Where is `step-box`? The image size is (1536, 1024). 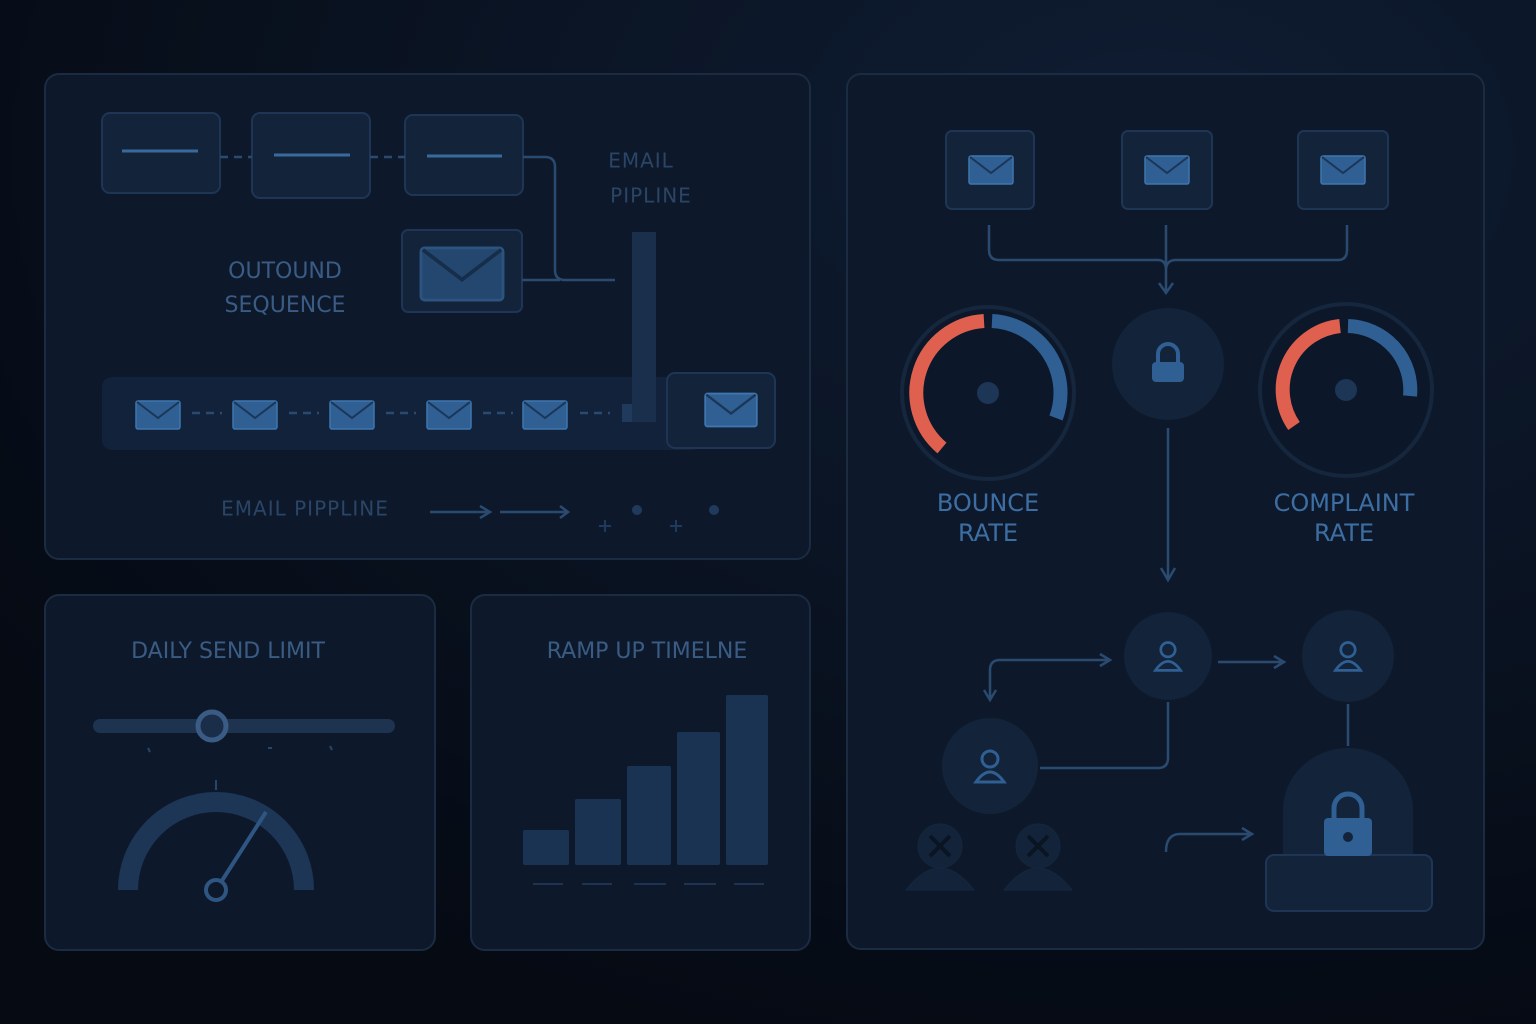
step-box is located at coordinates (161, 153).